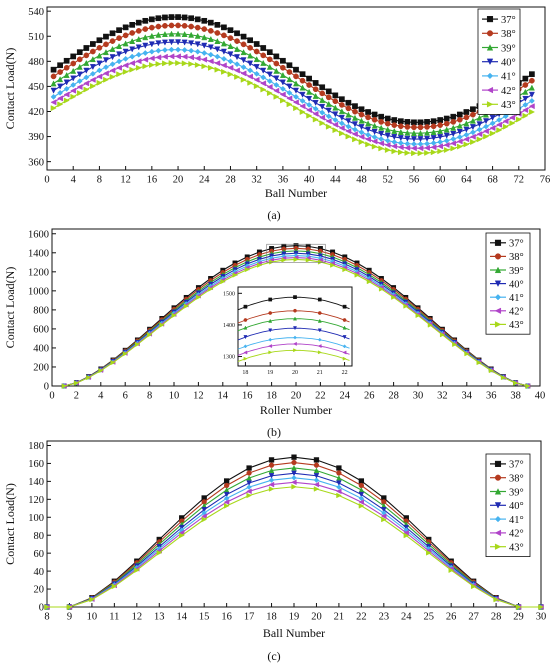 This screenshot has height=667, width=550. I want to click on x-tick-label: 16, so click(247, 396).